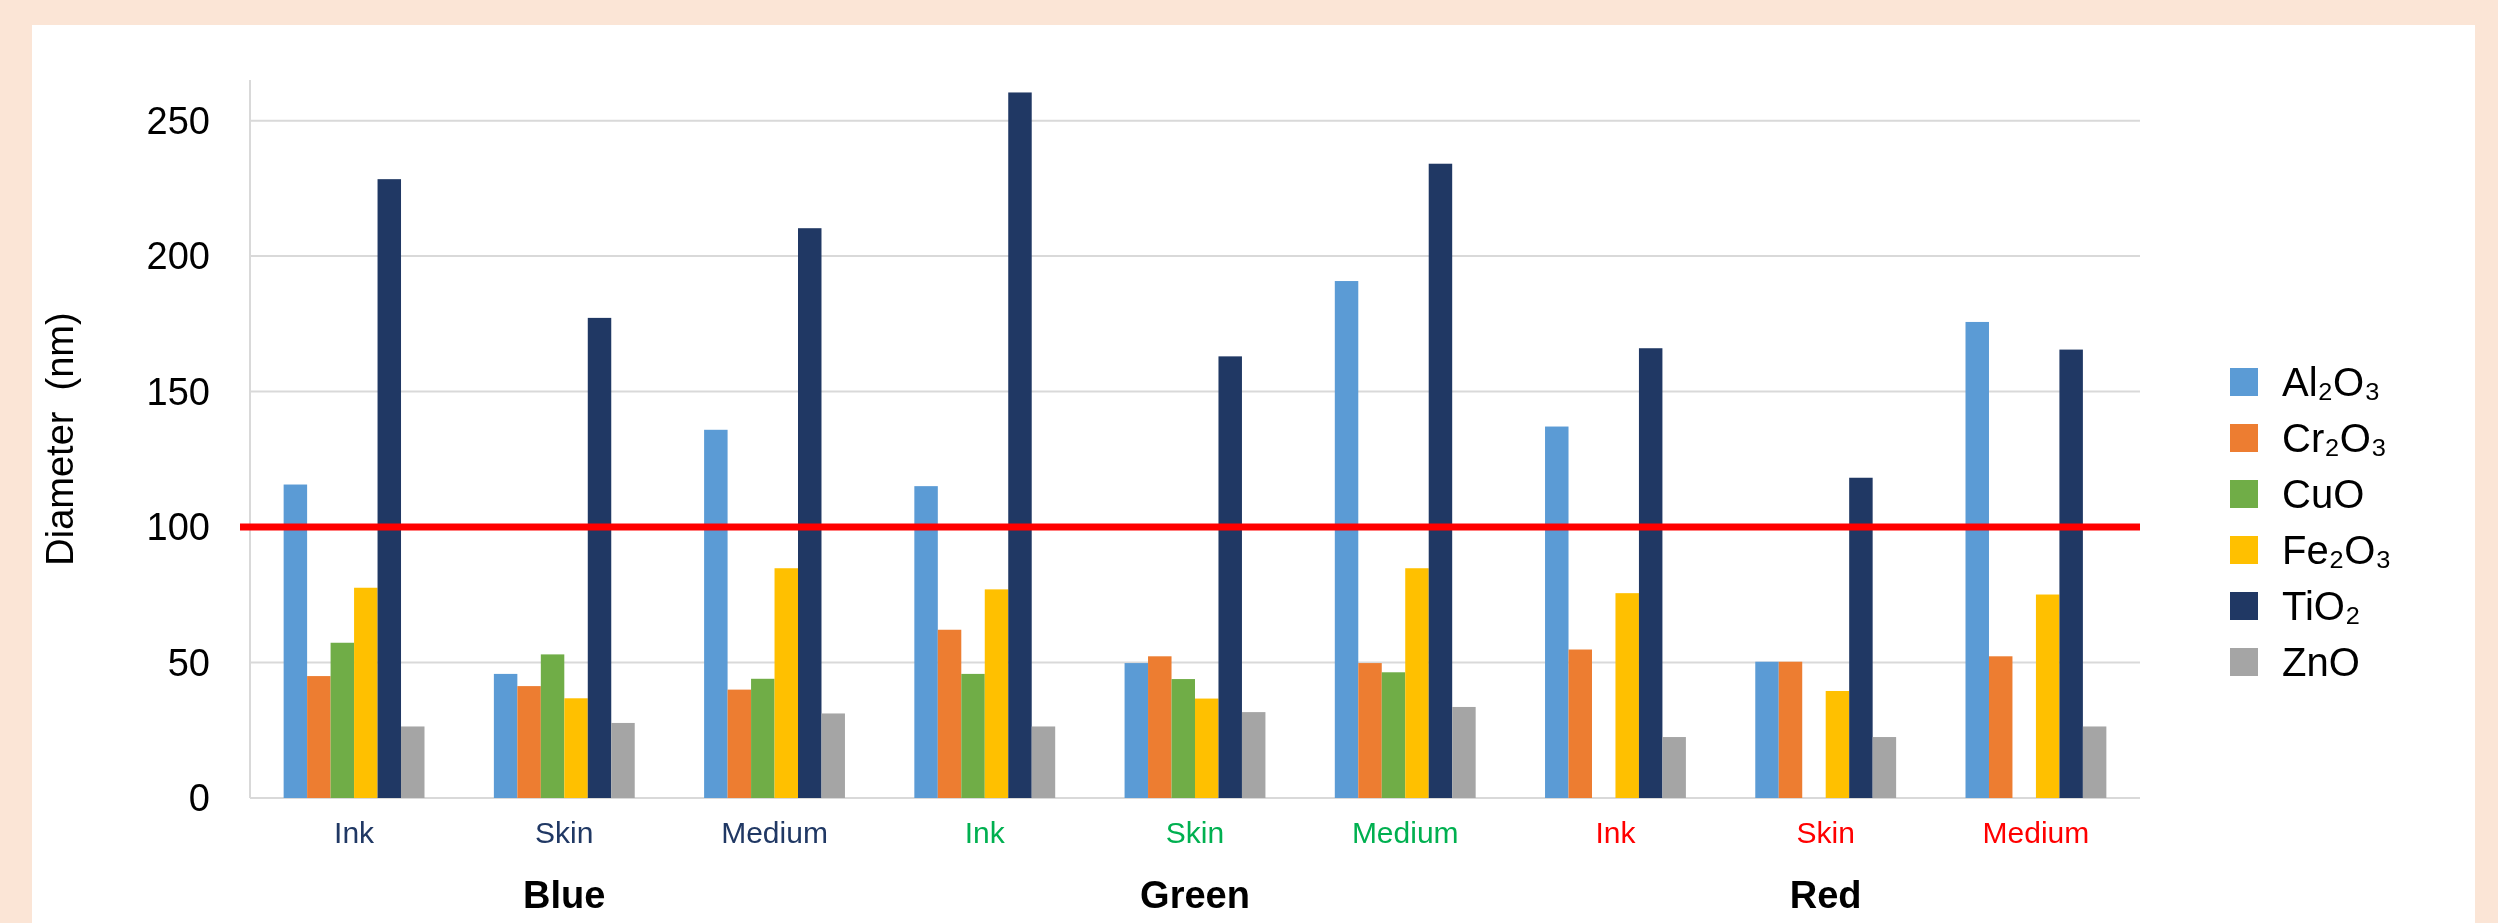  I want to click on y-tick-label: 250, so click(178, 120).